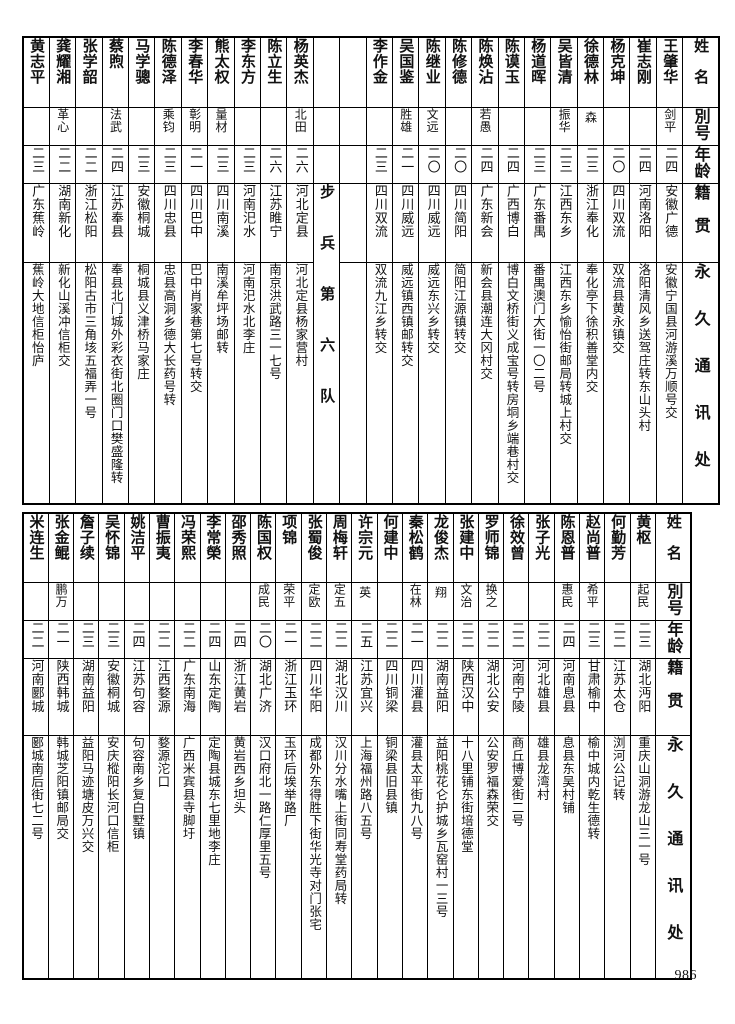 The height and width of the screenshot is (1024, 735). What do you see at coordinates (288, 547) in the screenshot?
I see `cell-name: 项锦` at bounding box center [288, 547].